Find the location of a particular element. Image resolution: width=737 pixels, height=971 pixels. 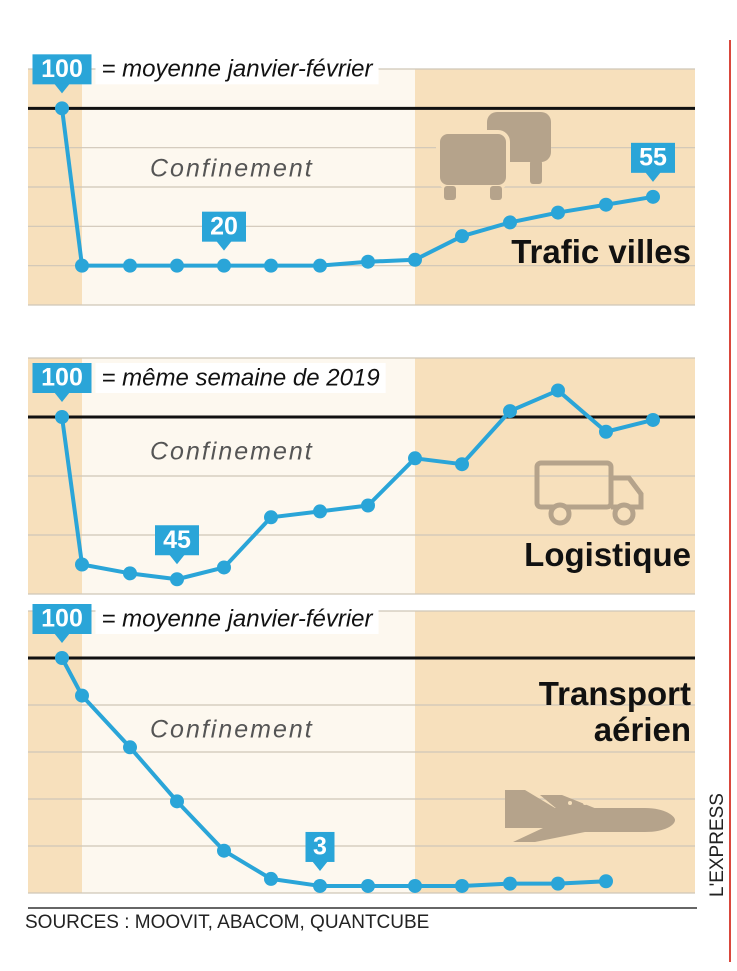

value-label: 20 is located at coordinates (224, 226).